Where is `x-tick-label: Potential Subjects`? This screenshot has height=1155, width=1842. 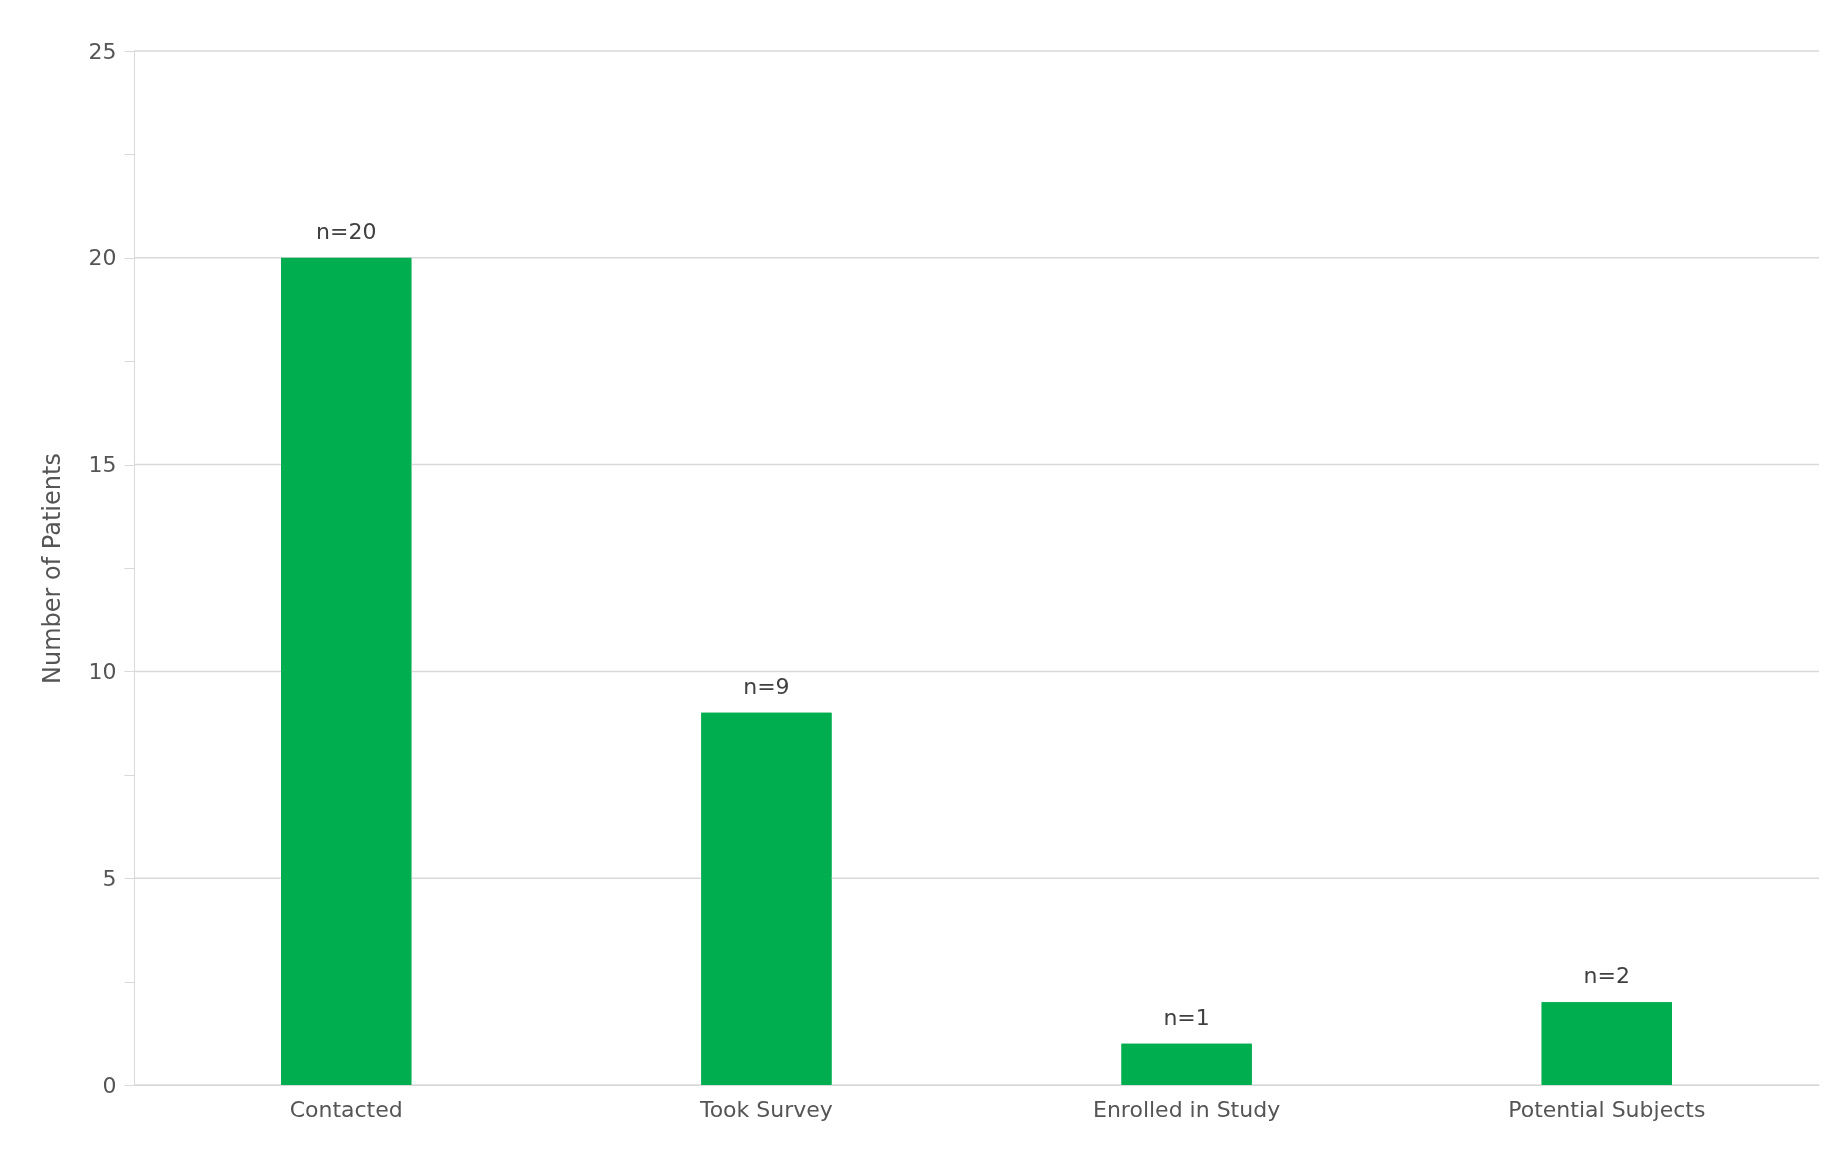
x-tick-label: Potential Subjects is located at coordinates (1607, 1109).